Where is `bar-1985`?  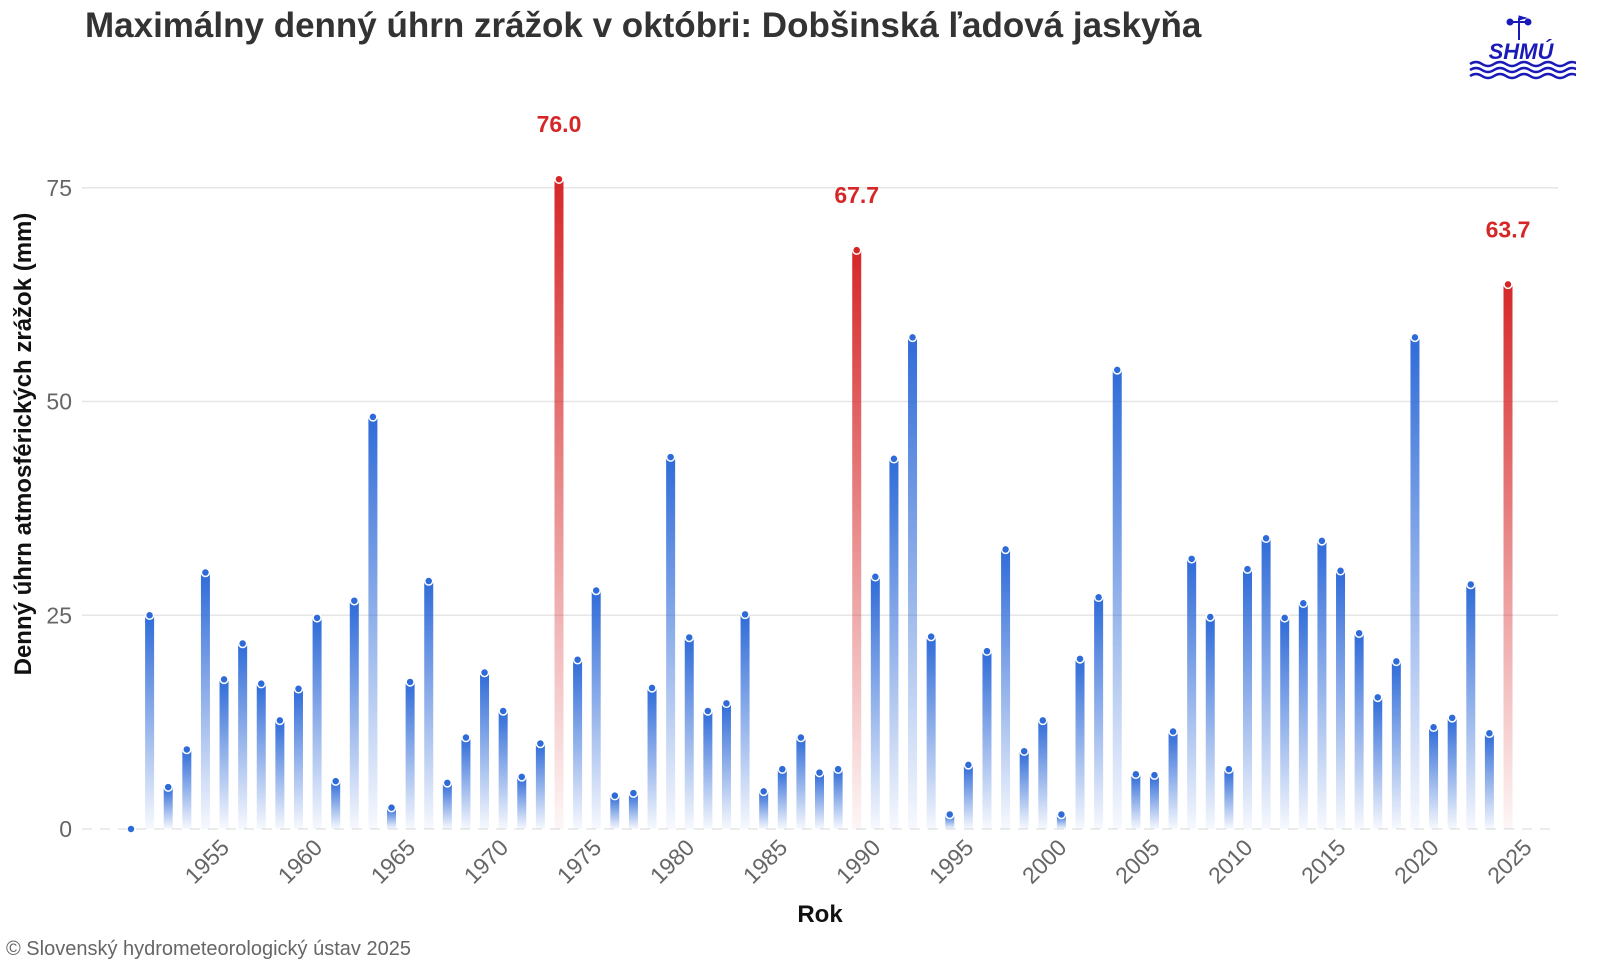
bar-1985 is located at coordinates (763, 807).